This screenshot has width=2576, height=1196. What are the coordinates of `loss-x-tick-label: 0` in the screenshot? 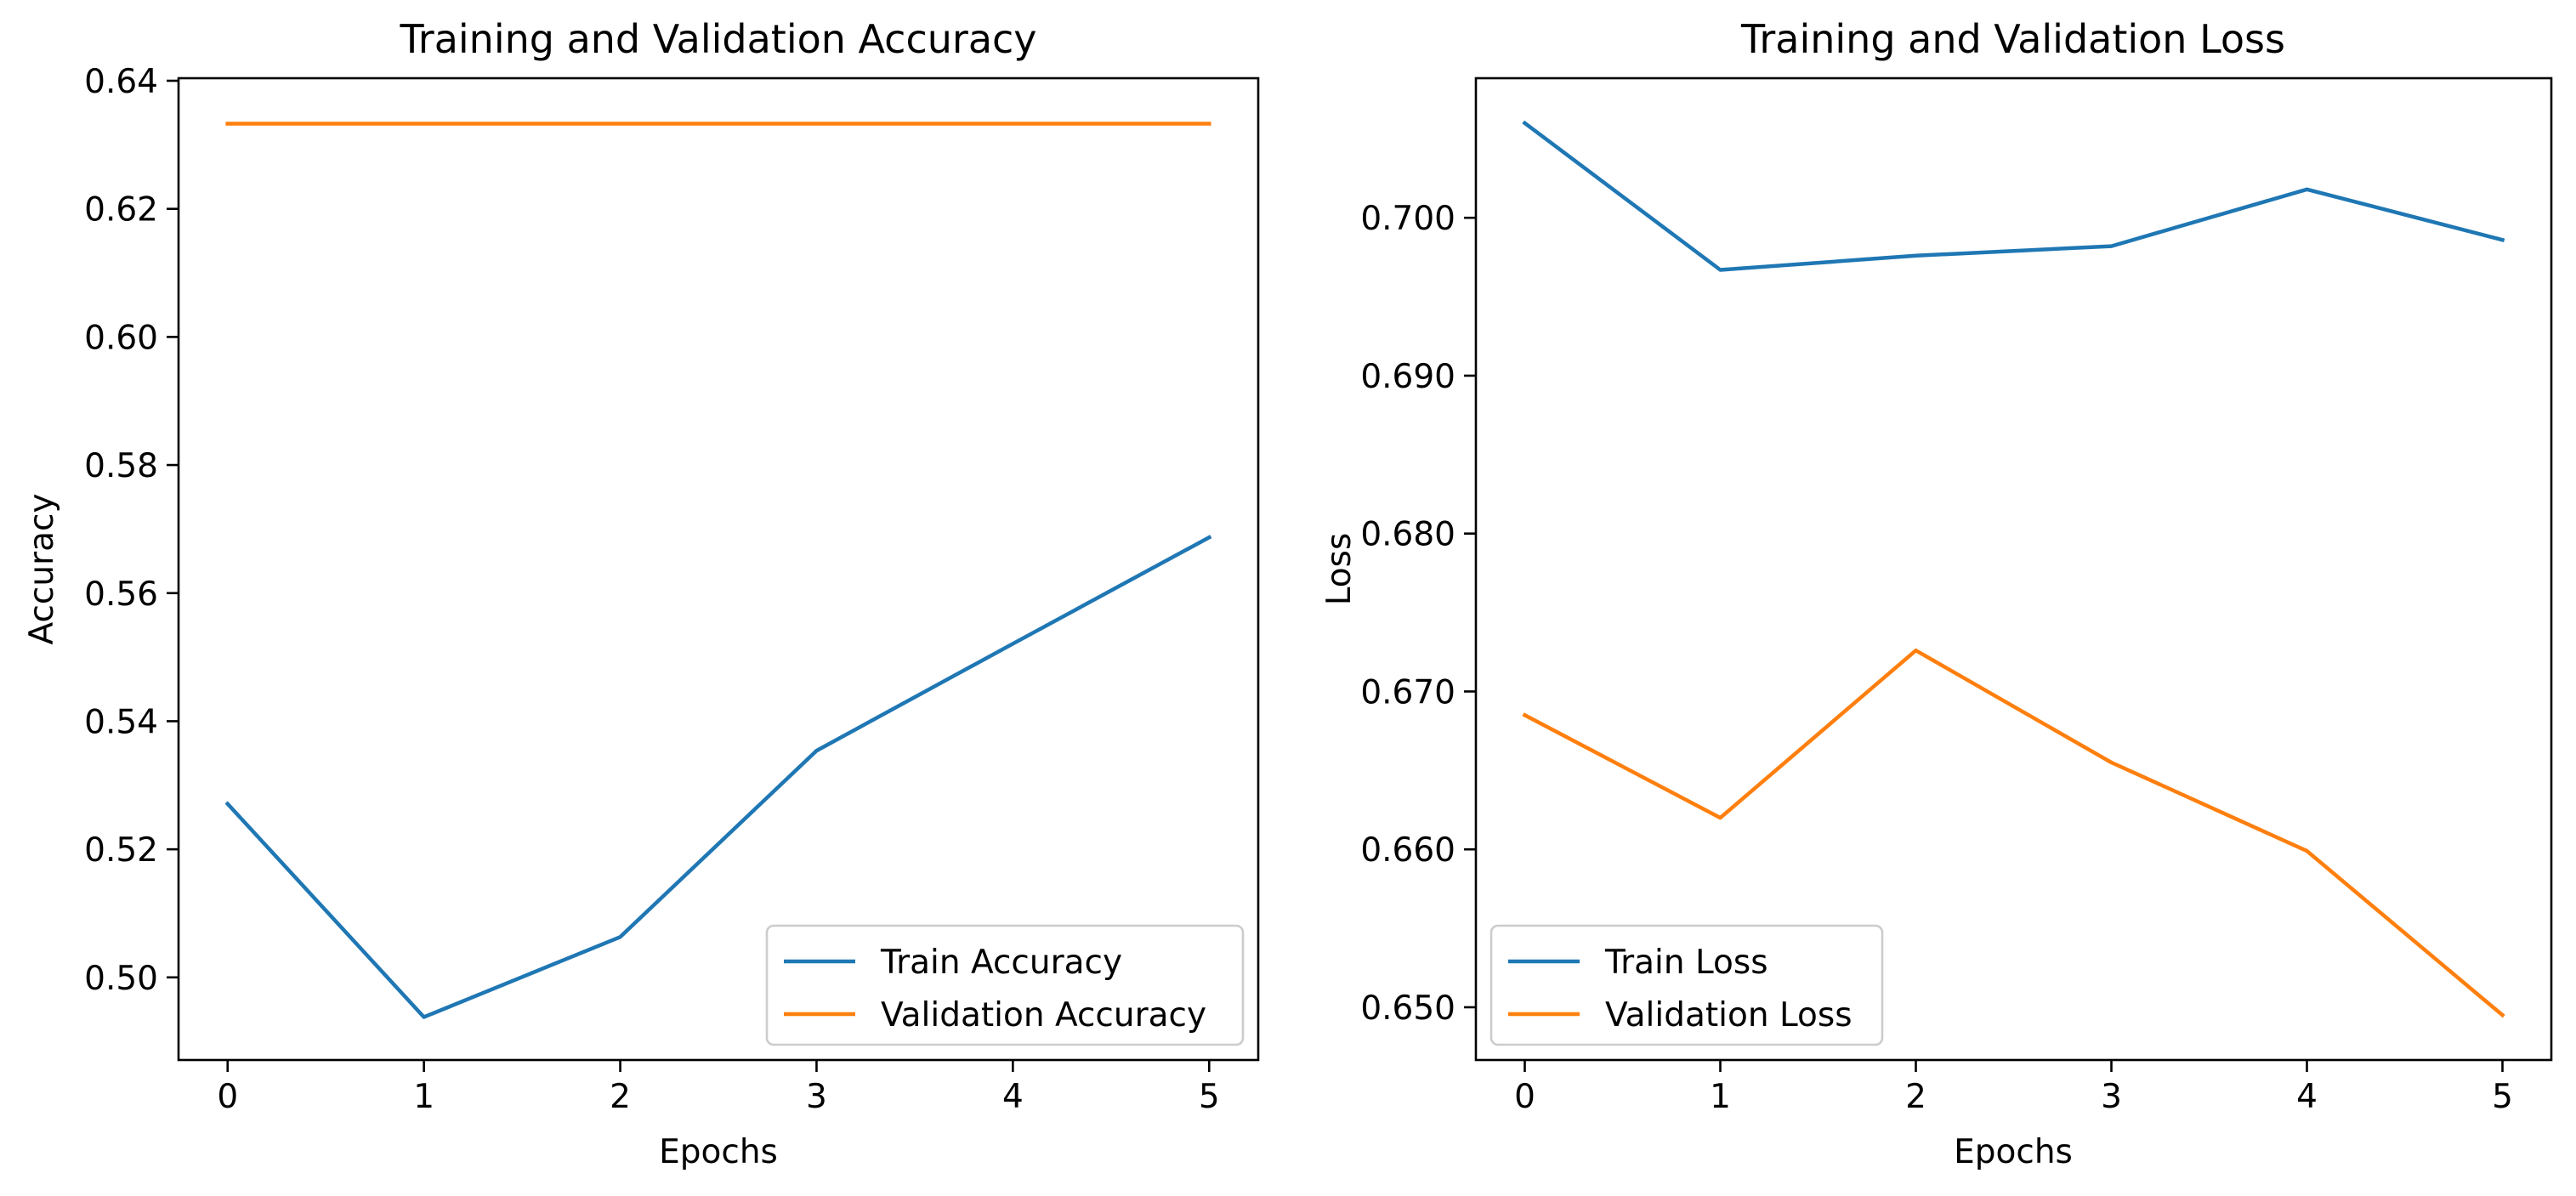 It's located at (1525, 1097).